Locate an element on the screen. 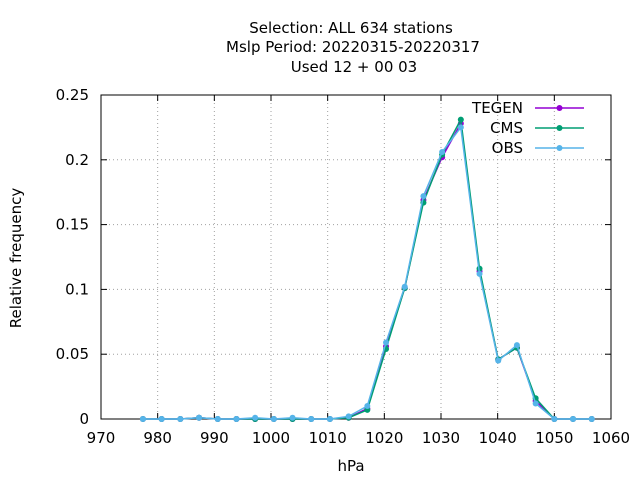 The height and width of the screenshot is (480, 640). x-tick-label: 1040 is located at coordinates (498, 438).